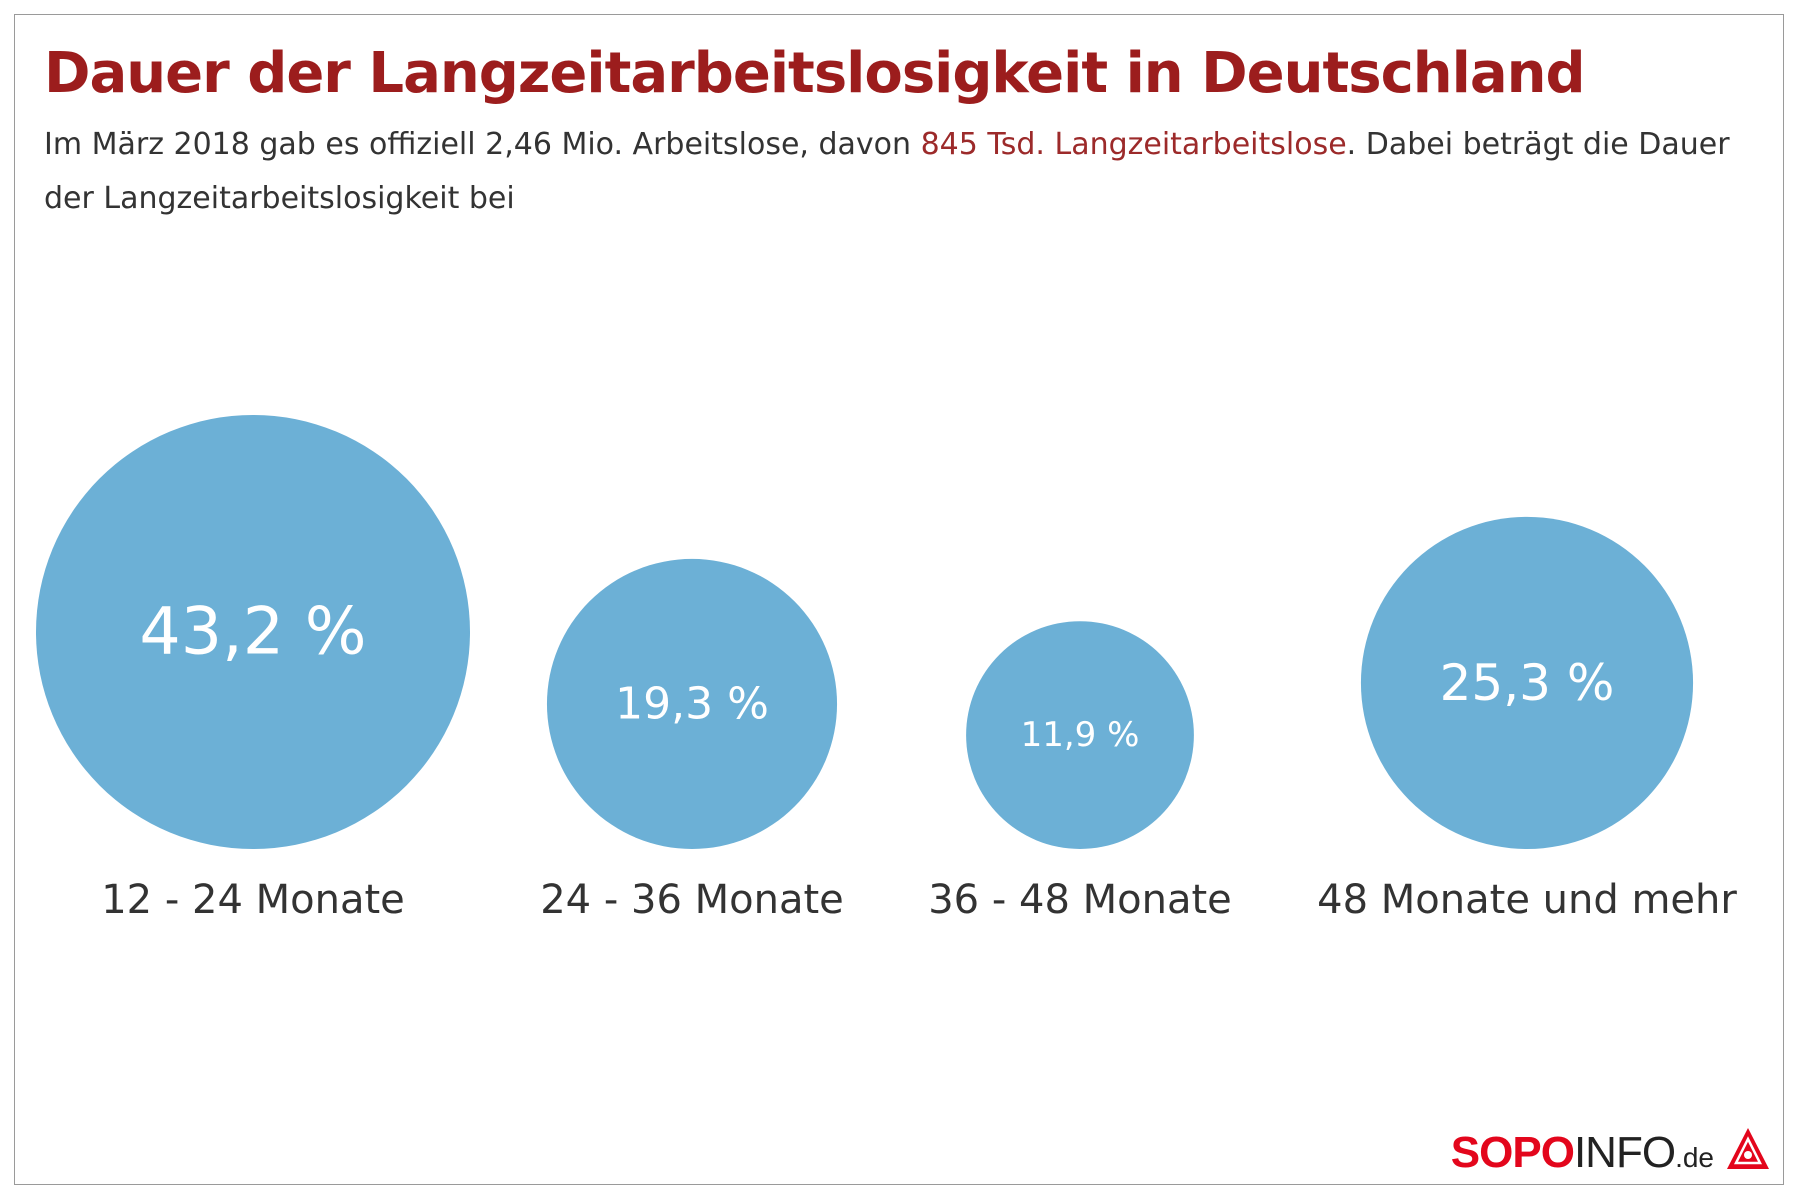  Describe the element at coordinates (692, 900) in the screenshot. I see `category-label: 24 - 36 Monate` at that location.